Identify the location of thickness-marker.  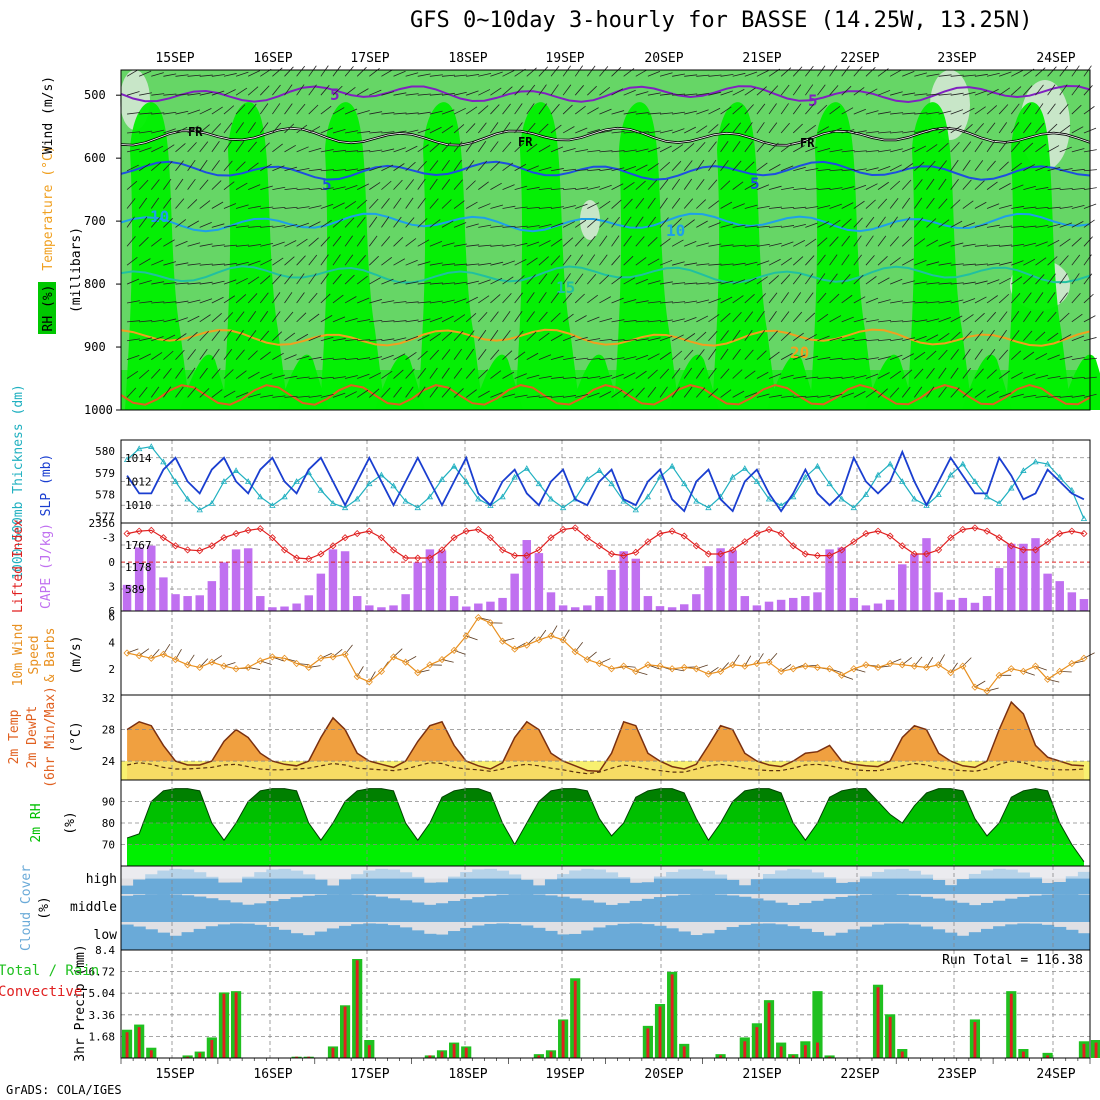
(369, 483).